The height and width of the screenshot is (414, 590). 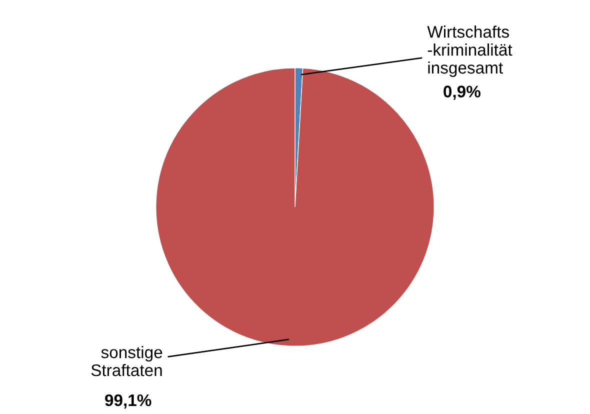 I want to click on data-label: 99,1%, so click(x=128, y=401).